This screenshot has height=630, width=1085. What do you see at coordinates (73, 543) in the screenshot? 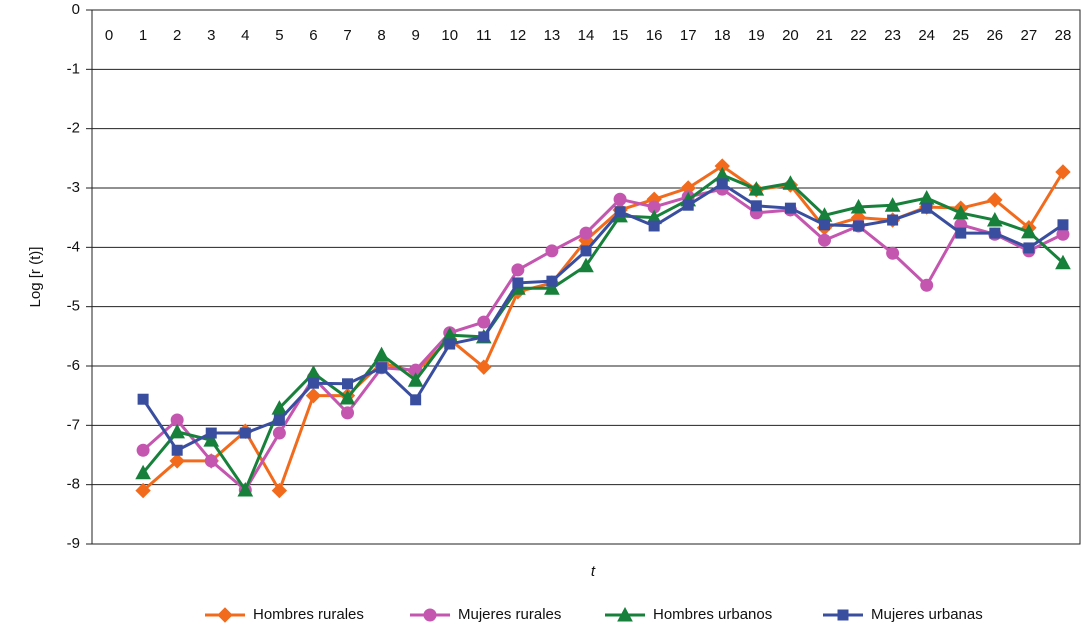
I see `y-tick-label: -9` at bounding box center [73, 543].